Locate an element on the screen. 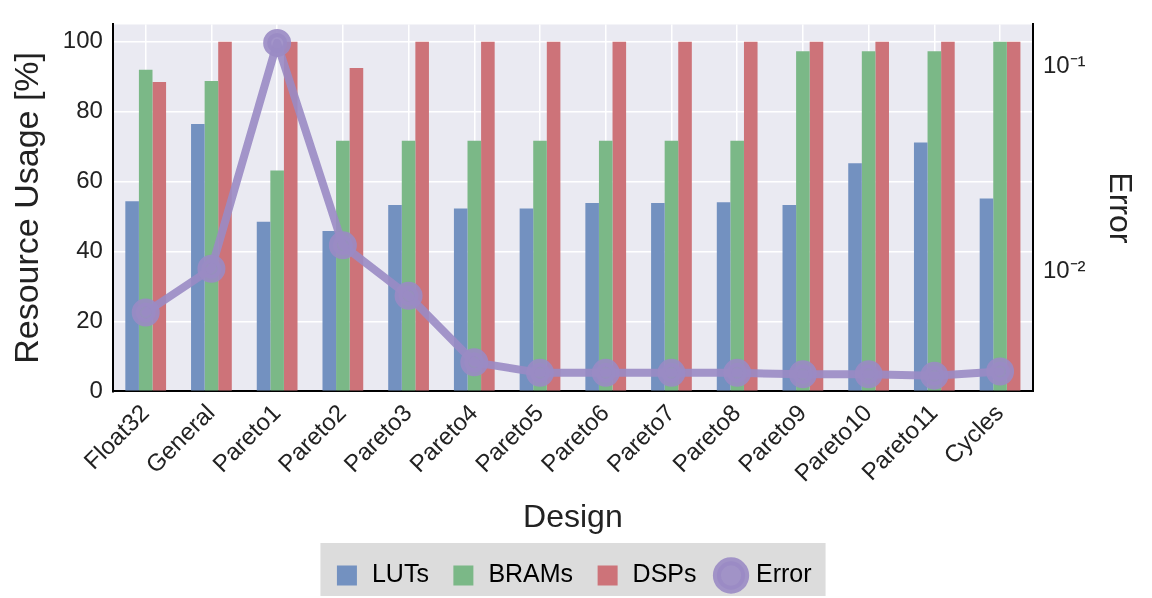 The image size is (1152, 598). y-tick-label: 40 is located at coordinates (89, 250).